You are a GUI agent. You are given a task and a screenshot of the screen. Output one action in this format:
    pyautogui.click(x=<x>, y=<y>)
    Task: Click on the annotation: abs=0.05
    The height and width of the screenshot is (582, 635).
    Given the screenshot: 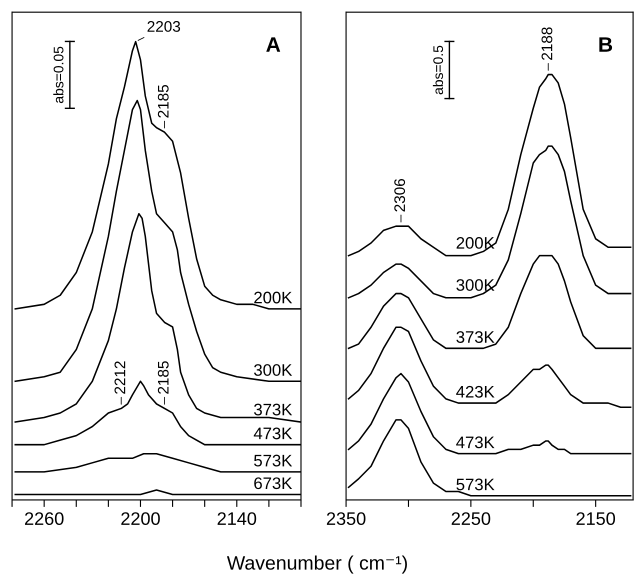 What is the action you would take?
    pyautogui.click(x=58, y=75)
    